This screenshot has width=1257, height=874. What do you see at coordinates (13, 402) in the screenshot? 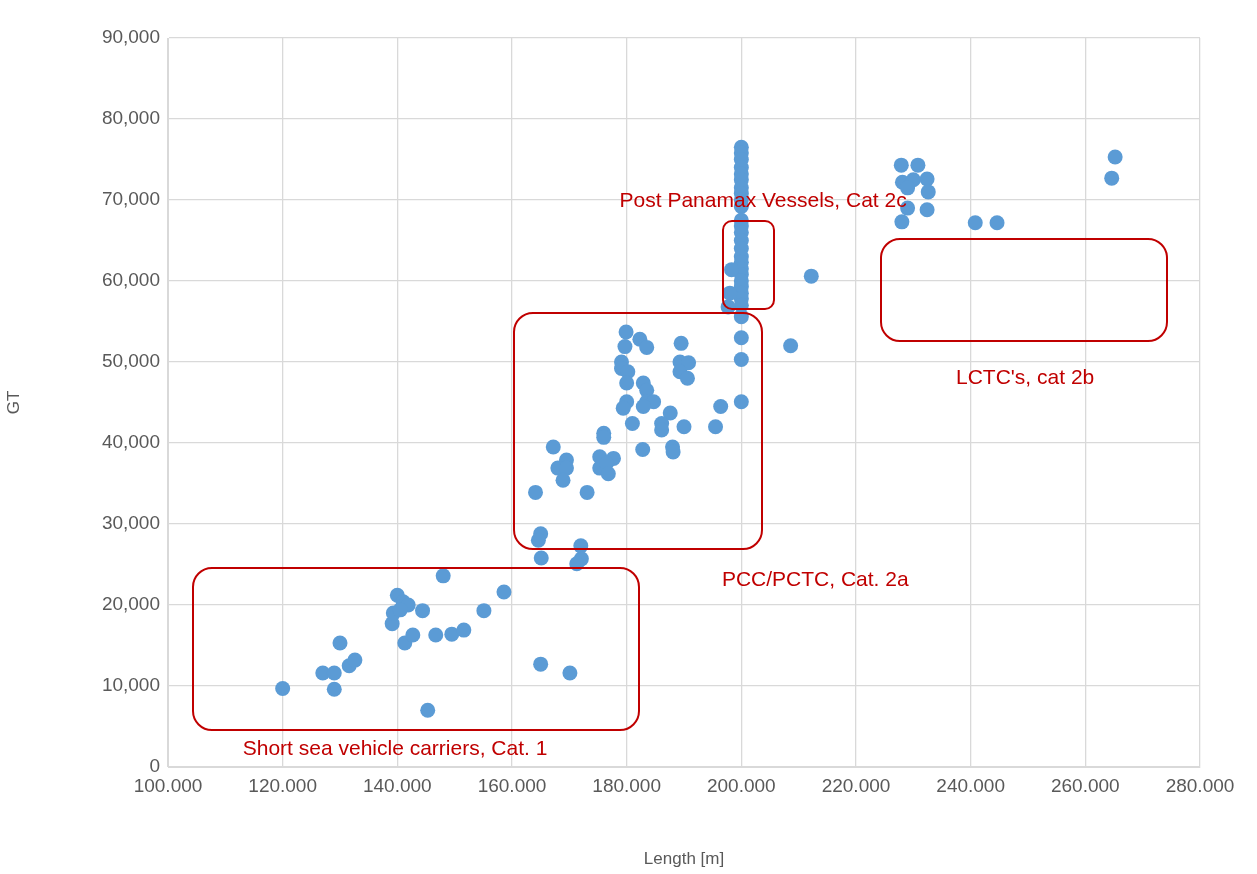
I see `y-axis-title: GT` at bounding box center [13, 402].